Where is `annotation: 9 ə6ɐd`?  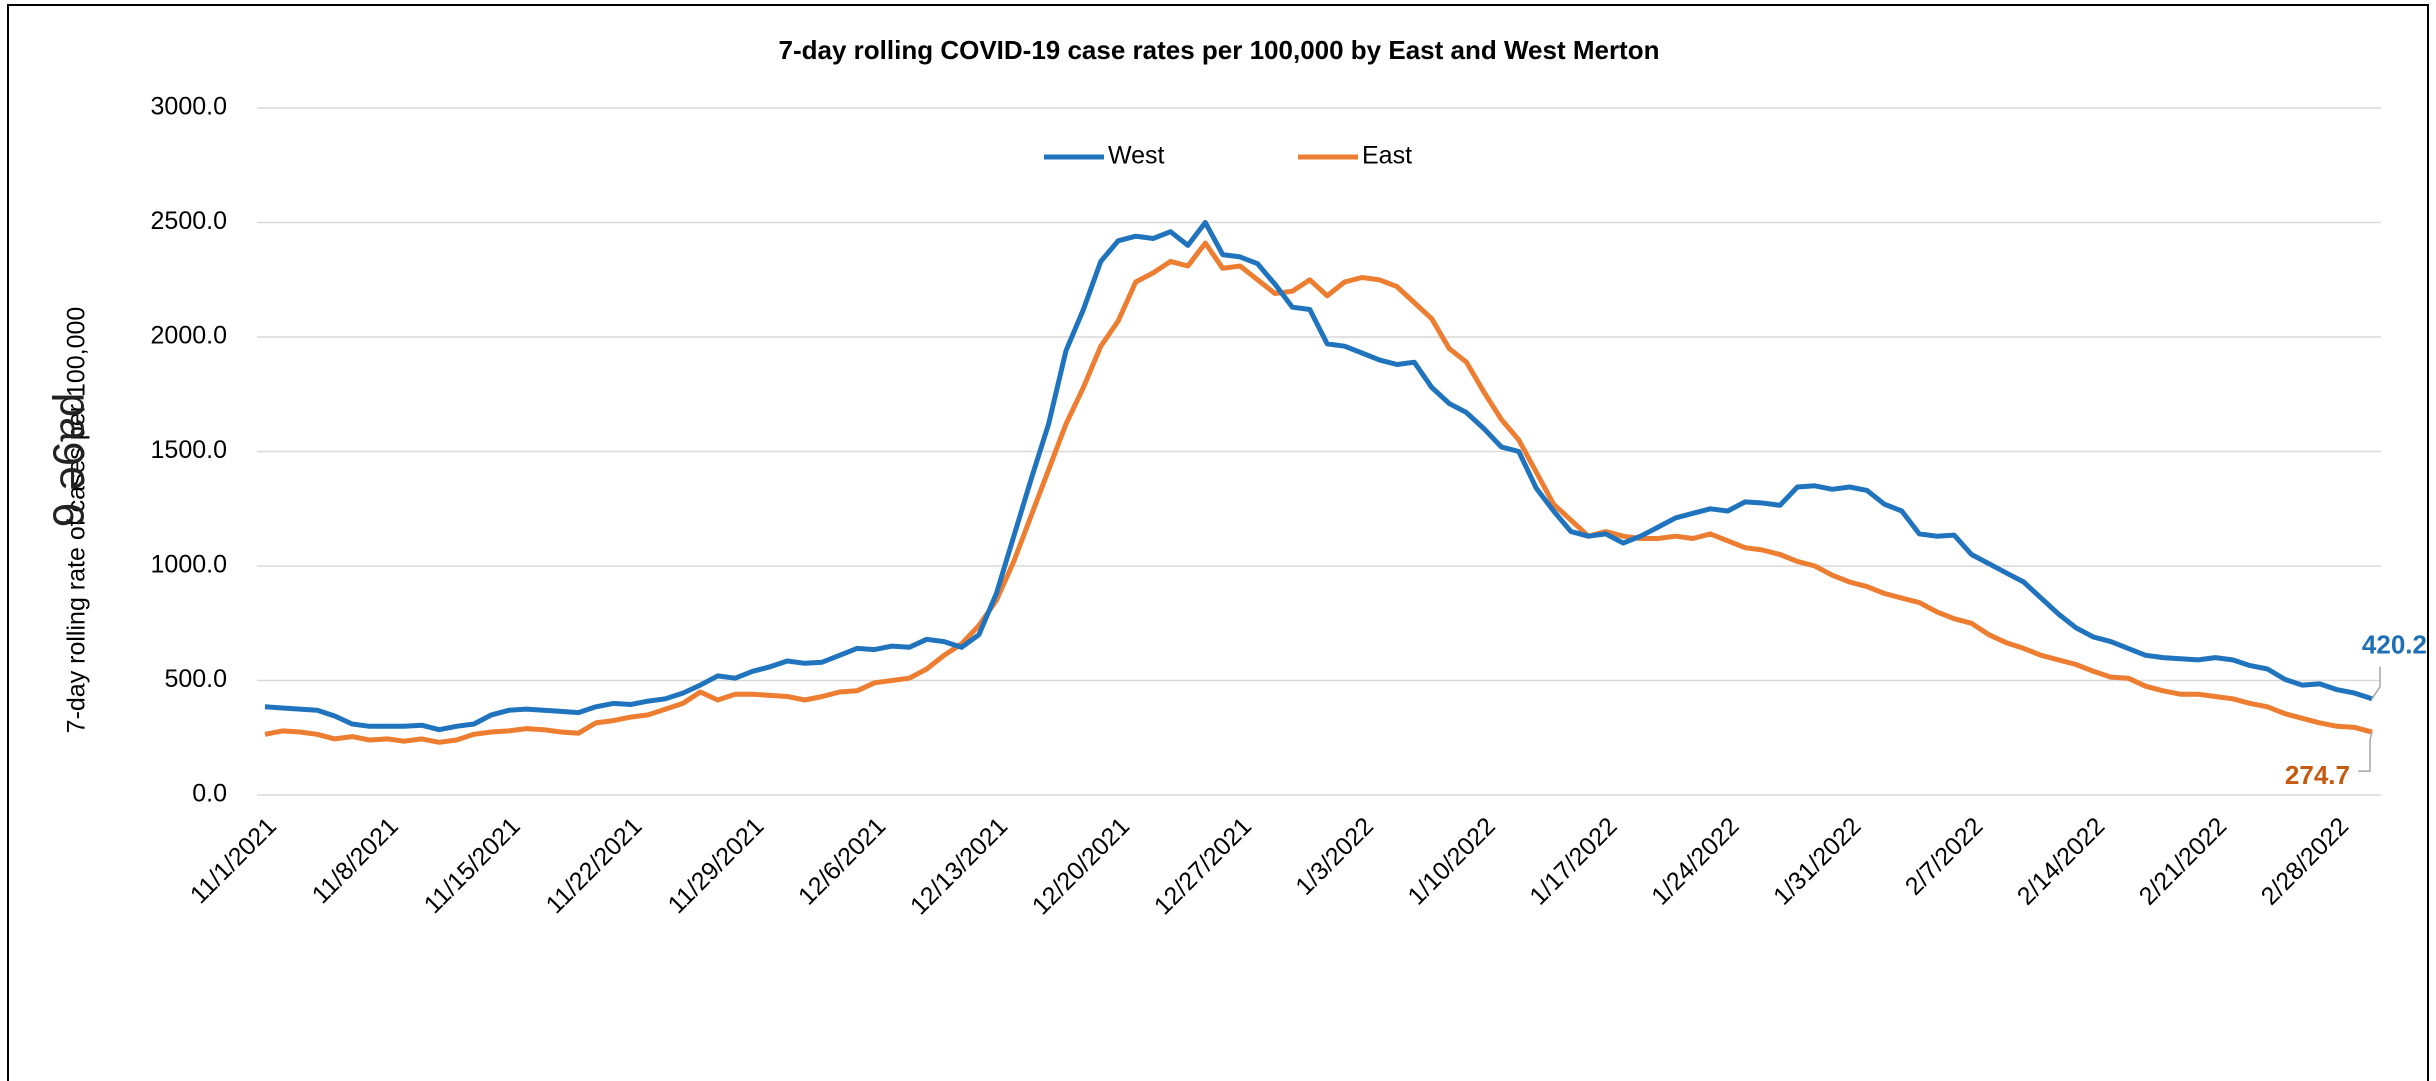 annotation: 9 ə6ɐd is located at coordinates (69, 460).